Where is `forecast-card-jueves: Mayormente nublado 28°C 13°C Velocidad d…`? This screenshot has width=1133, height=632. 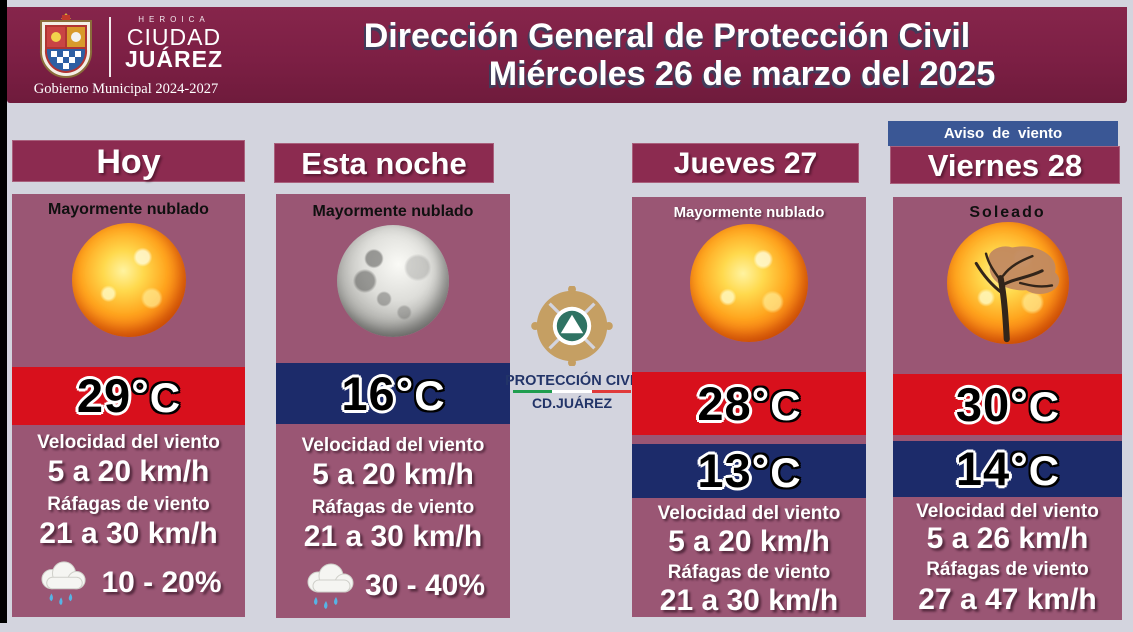 forecast-card-jueves: Mayormente nublado 28°C 13°C Velocidad d… is located at coordinates (749, 407).